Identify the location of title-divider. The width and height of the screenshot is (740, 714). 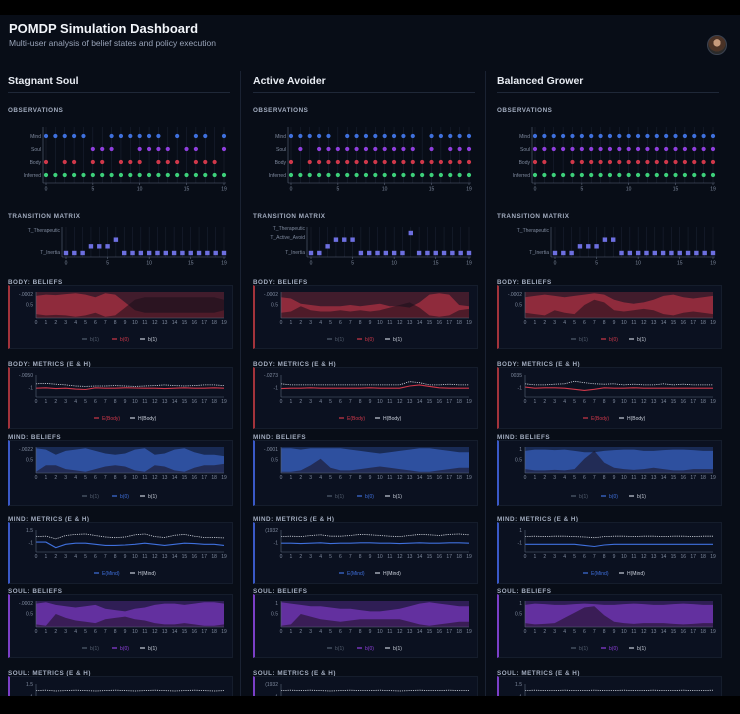
(364, 92).